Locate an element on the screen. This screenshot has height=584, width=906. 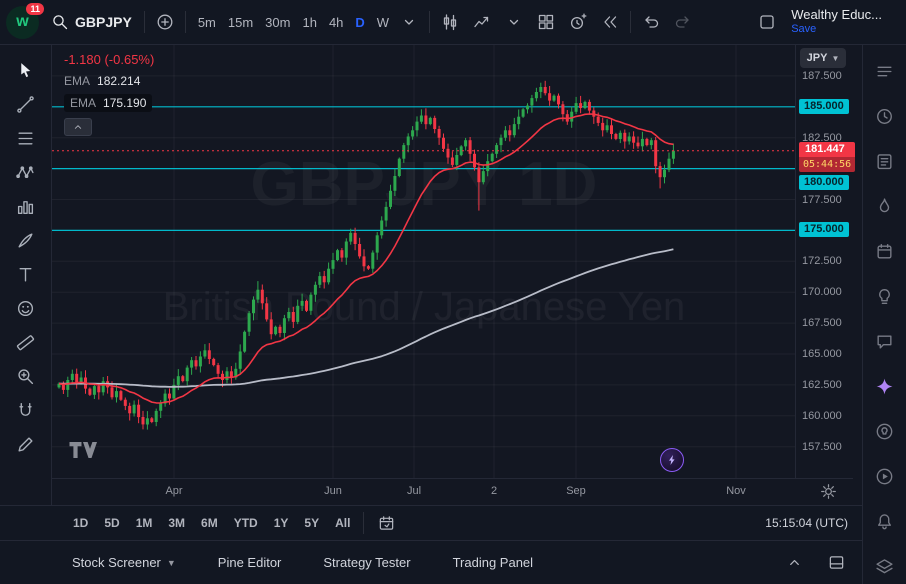
account-avatar: w 11 is located at coordinates (25, 20).